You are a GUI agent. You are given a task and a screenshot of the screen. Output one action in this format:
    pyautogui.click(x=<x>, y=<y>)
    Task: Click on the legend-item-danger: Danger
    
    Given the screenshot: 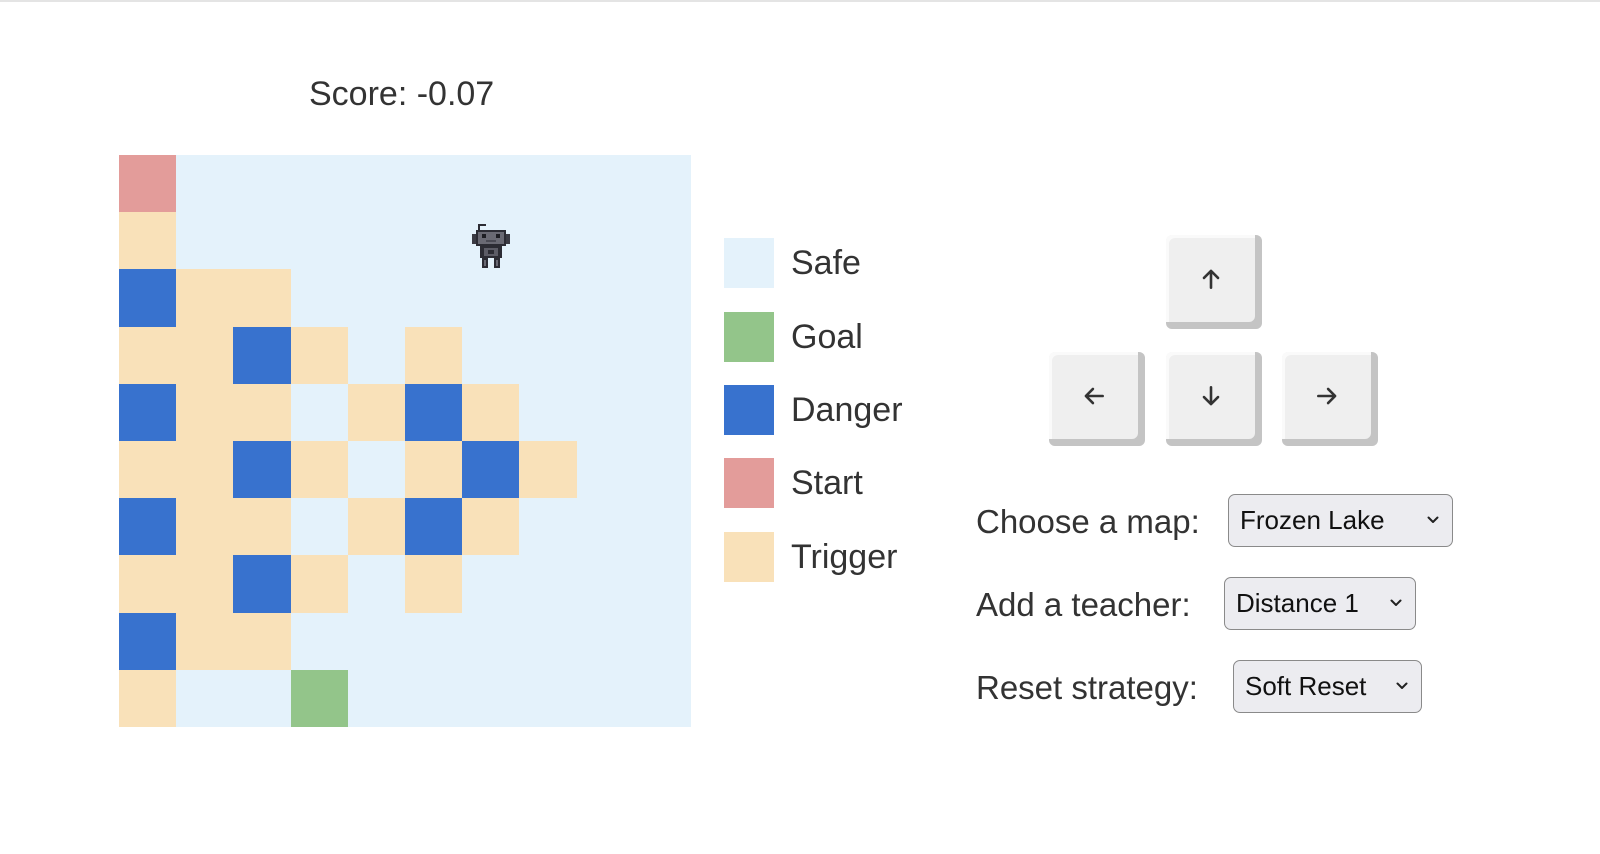 What is the action you would take?
    pyautogui.click(x=813, y=410)
    